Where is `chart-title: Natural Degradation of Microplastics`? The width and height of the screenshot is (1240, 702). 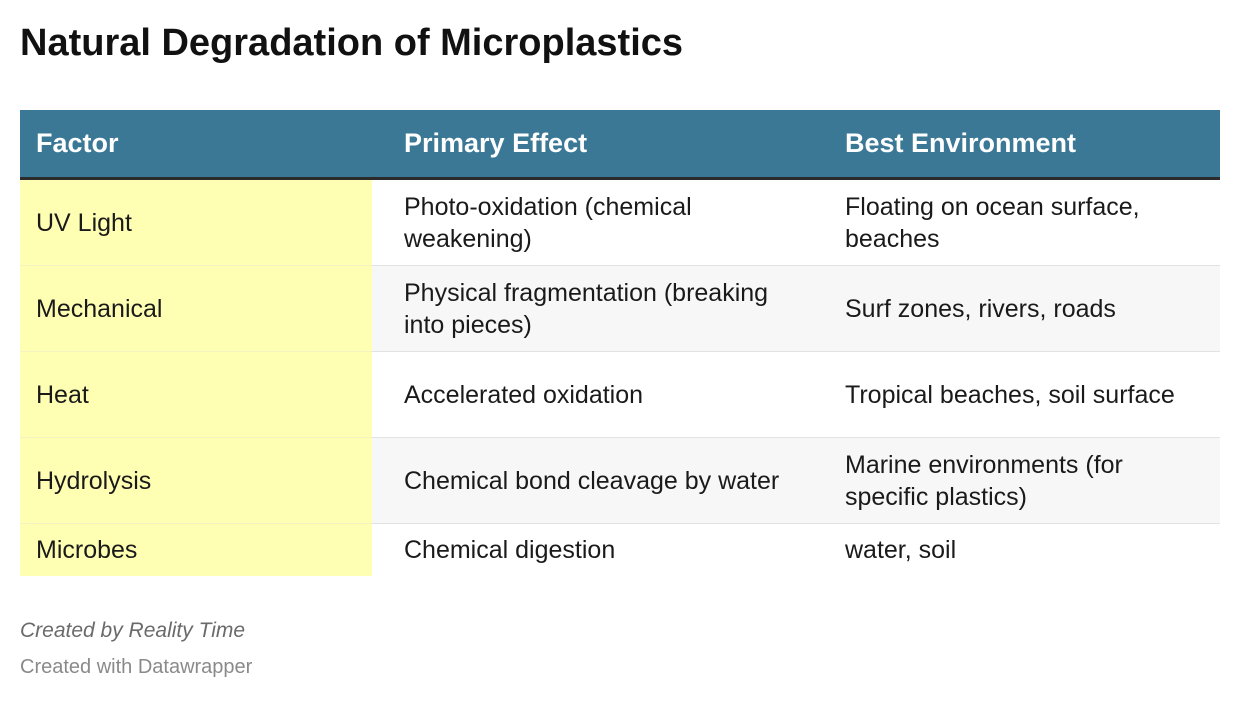 chart-title: Natural Degradation of Microplastics is located at coordinates (352, 43).